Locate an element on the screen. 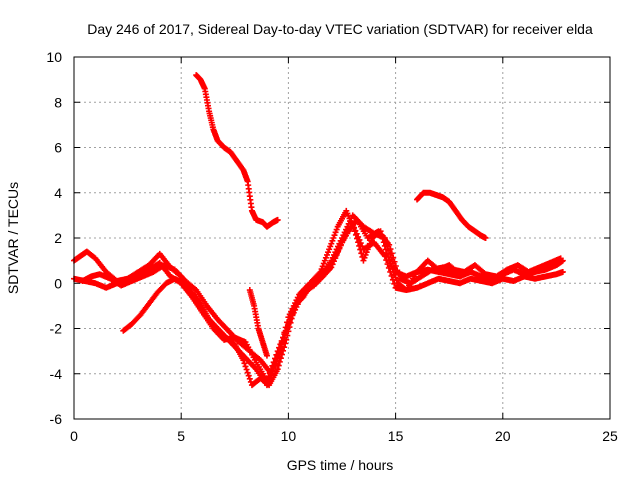  y-axis-label: SDTVAR / TECUs is located at coordinates (13, 238).